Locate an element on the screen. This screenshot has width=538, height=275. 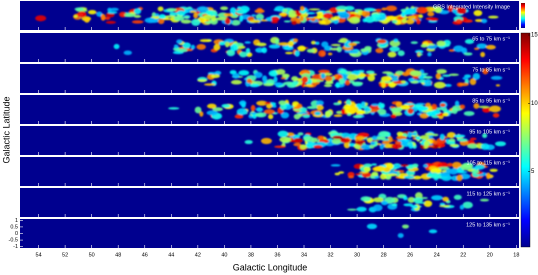
panel-label: 75 to 85 km s⁻¹ is located at coordinates (491, 70).